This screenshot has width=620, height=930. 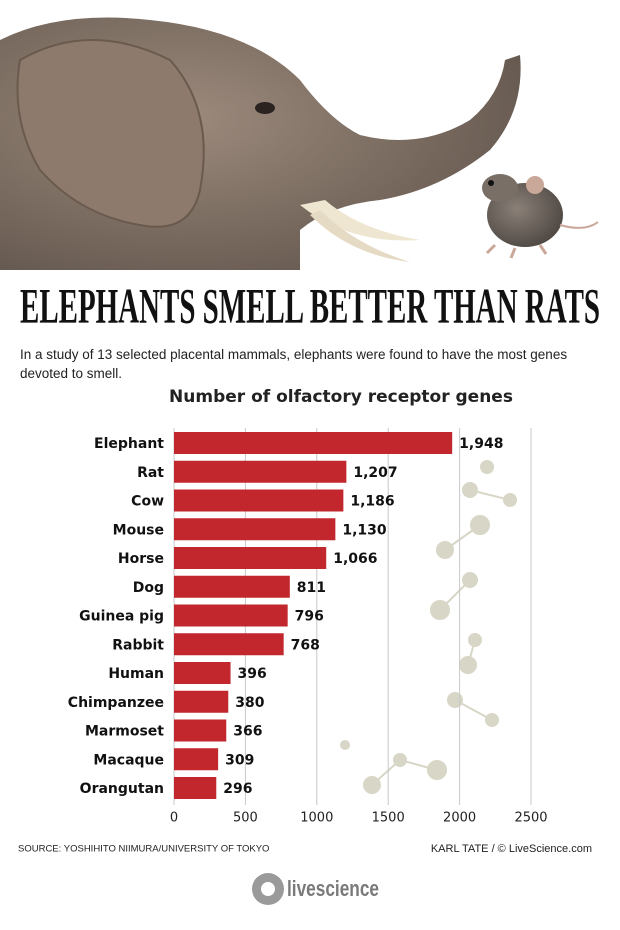 What do you see at coordinates (124, 732) in the screenshot?
I see `y-tick-label: Marmoset` at bounding box center [124, 732].